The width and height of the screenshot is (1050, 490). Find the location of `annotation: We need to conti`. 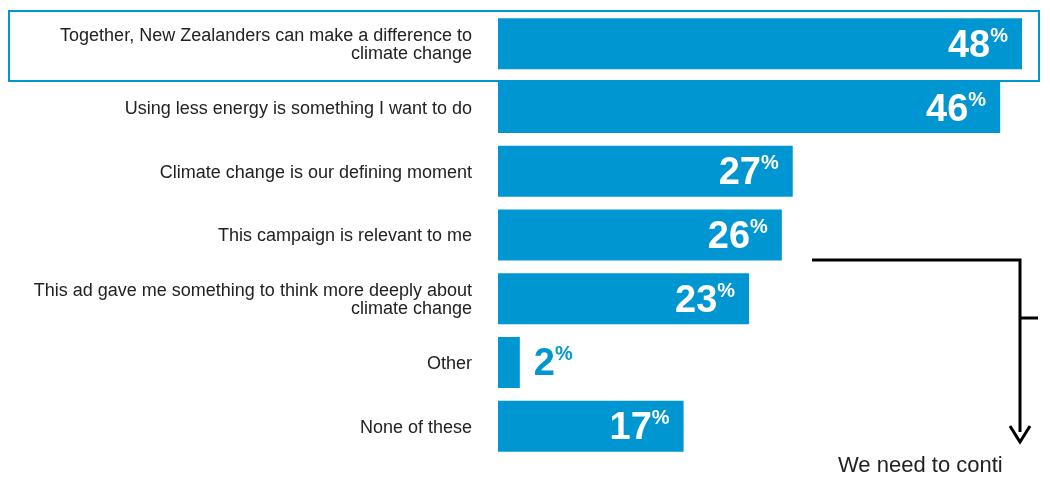

annotation: We need to conti is located at coordinates (920, 465).